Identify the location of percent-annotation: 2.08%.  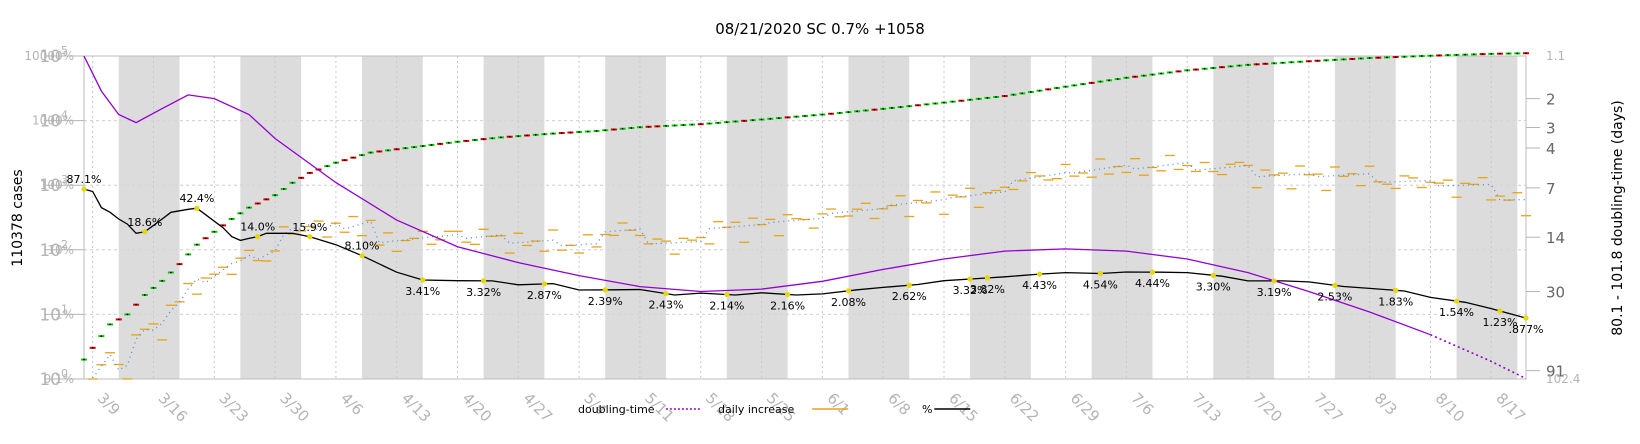
(848, 302).